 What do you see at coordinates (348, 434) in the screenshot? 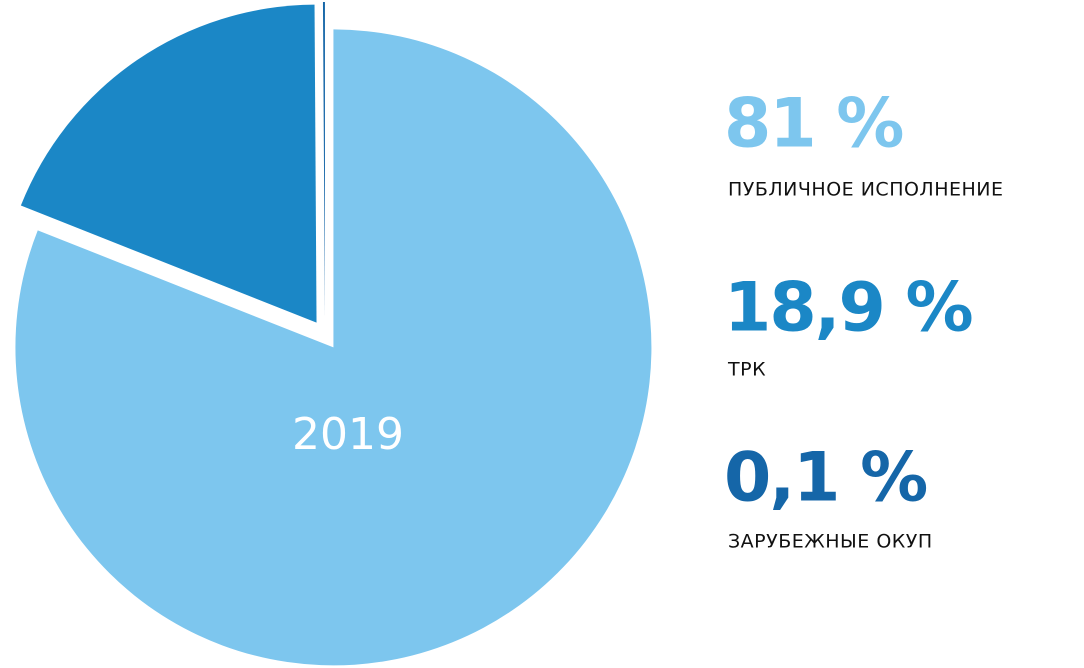
I see `chart-title: 2019` at bounding box center [348, 434].